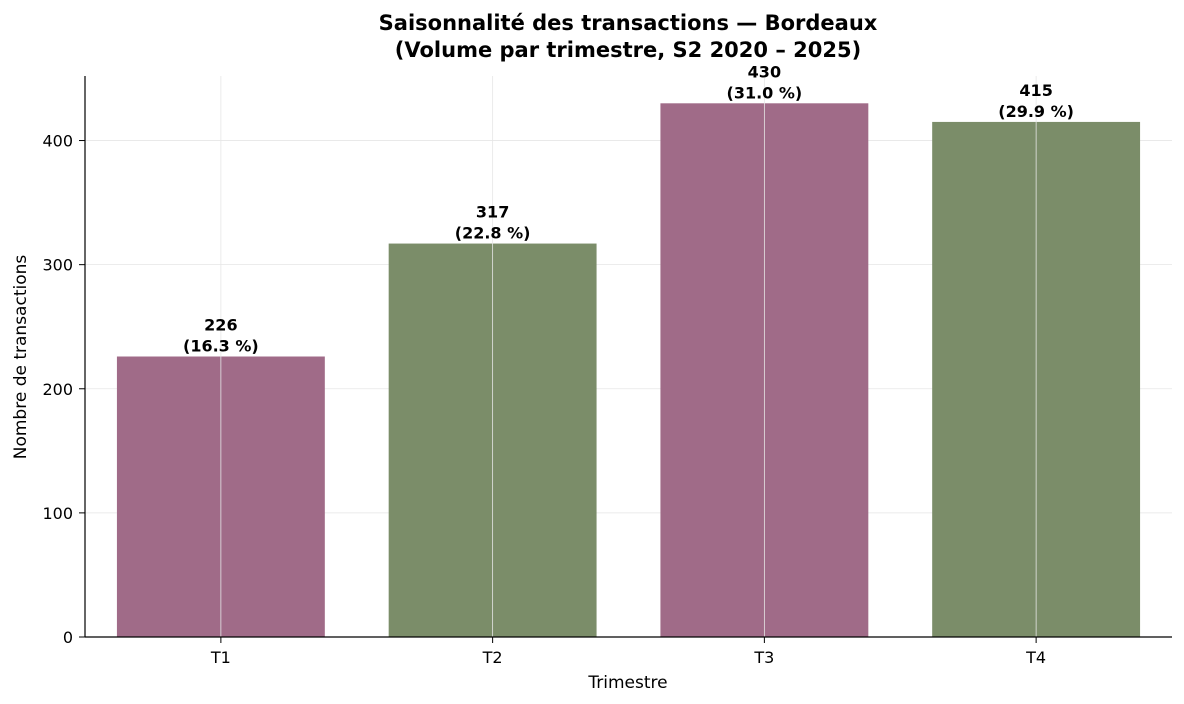 This screenshot has width=1184, height=704. What do you see at coordinates (628, 50) in the screenshot?
I see `chart-title-line2: (Volume par trimestre, S2 2020 – 2025)` at bounding box center [628, 50].